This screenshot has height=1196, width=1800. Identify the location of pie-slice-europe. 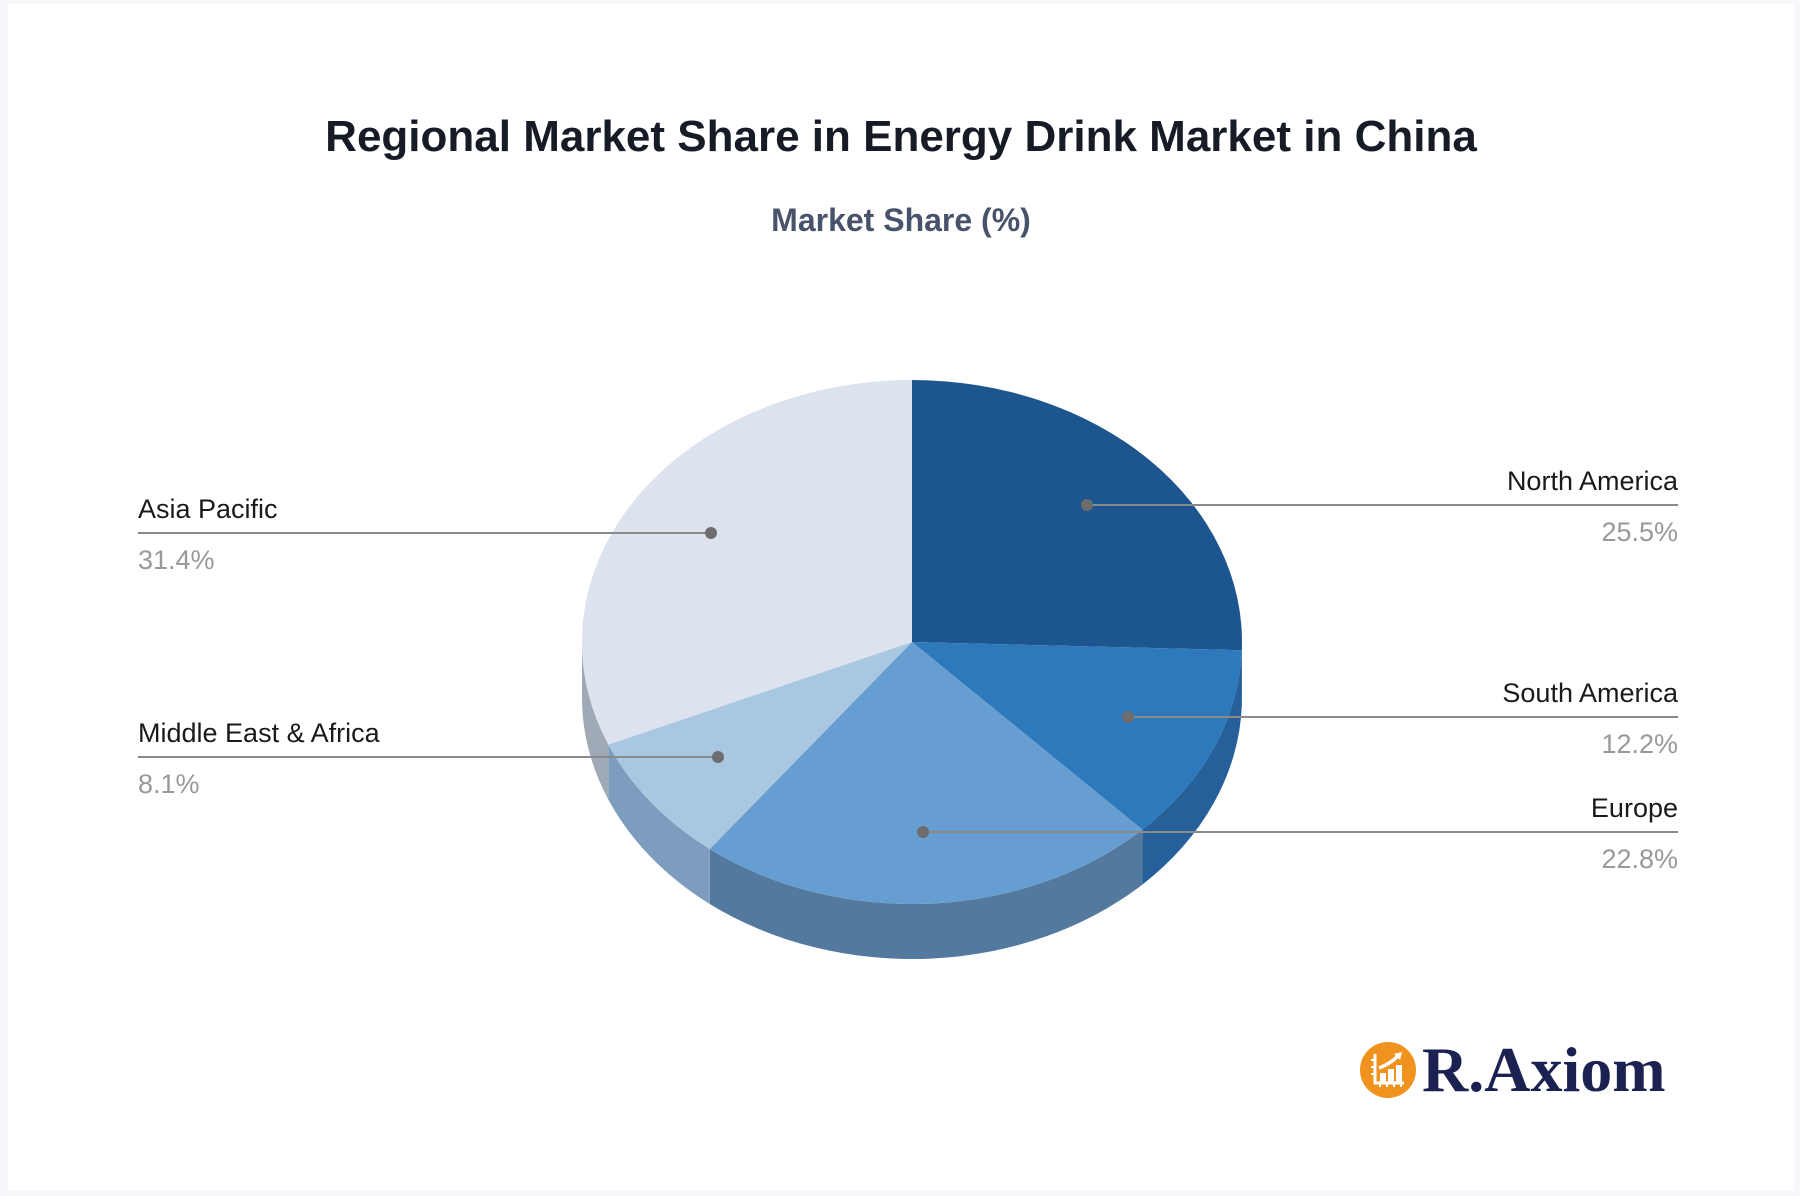
(926, 773).